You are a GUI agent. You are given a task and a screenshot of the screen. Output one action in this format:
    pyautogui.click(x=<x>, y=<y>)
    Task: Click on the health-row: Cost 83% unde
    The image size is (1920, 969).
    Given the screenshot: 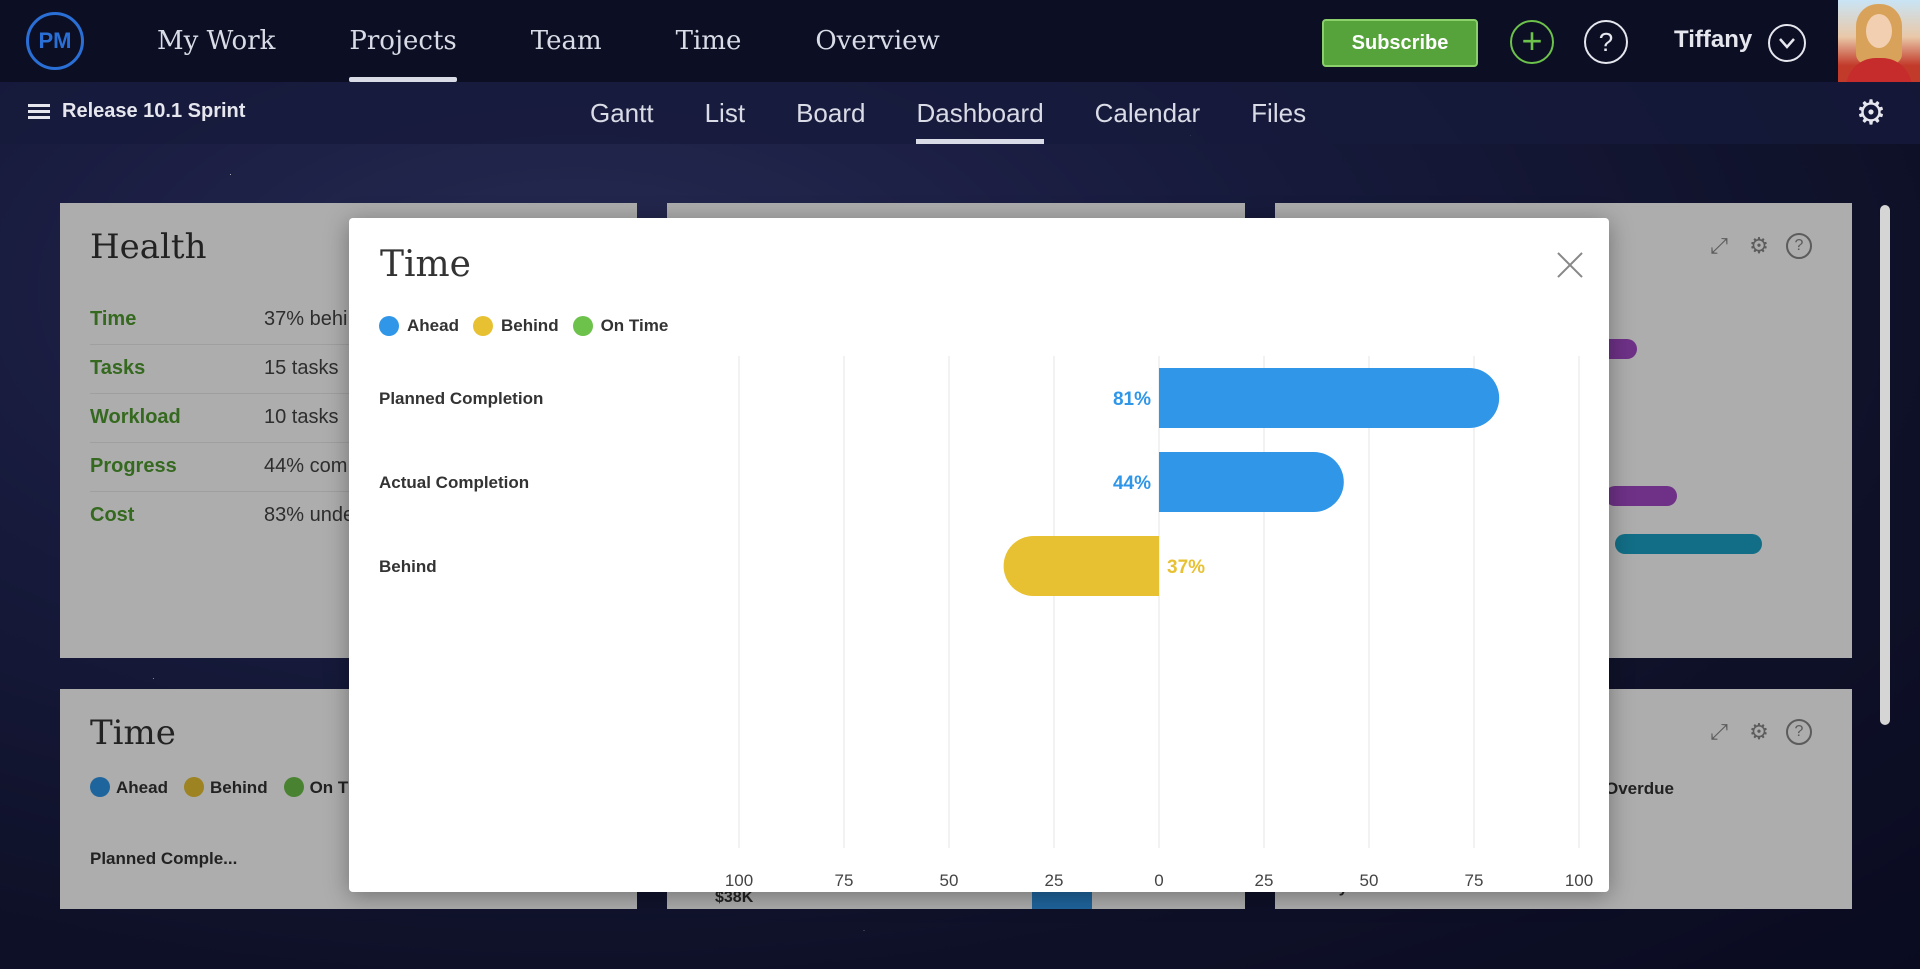 What is the action you would take?
    pyautogui.click(x=350, y=516)
    